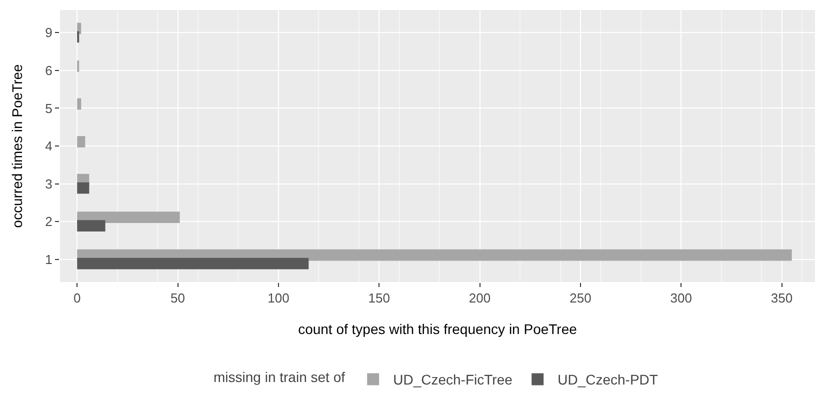 The width and height of the screenshot is (820, 400). What do you see at coordinates (48, 108) in the screenshot?
I see `y-tick-label: 5` at bounding box center [48, 108].